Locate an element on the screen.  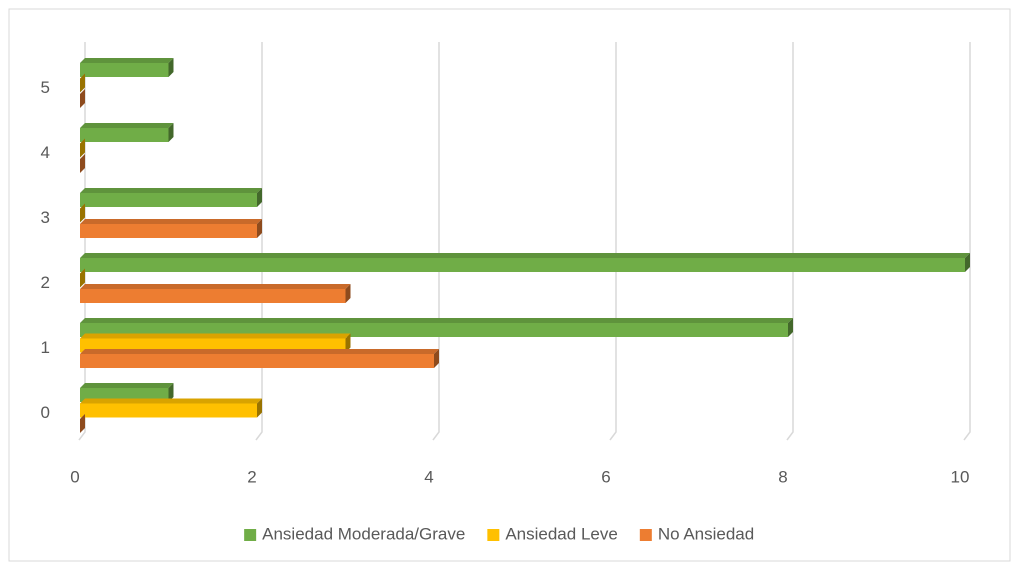
x-tick-label: 6 is located at coordinates (605, 476).